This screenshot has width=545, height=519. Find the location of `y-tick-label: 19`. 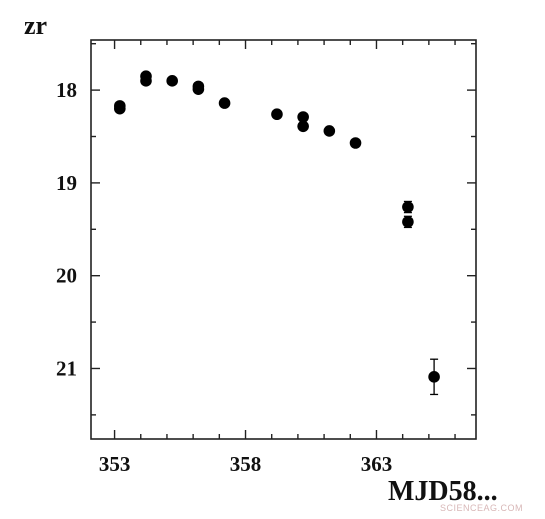

y-tick-label: 19 is located at coordinates (66, 183).